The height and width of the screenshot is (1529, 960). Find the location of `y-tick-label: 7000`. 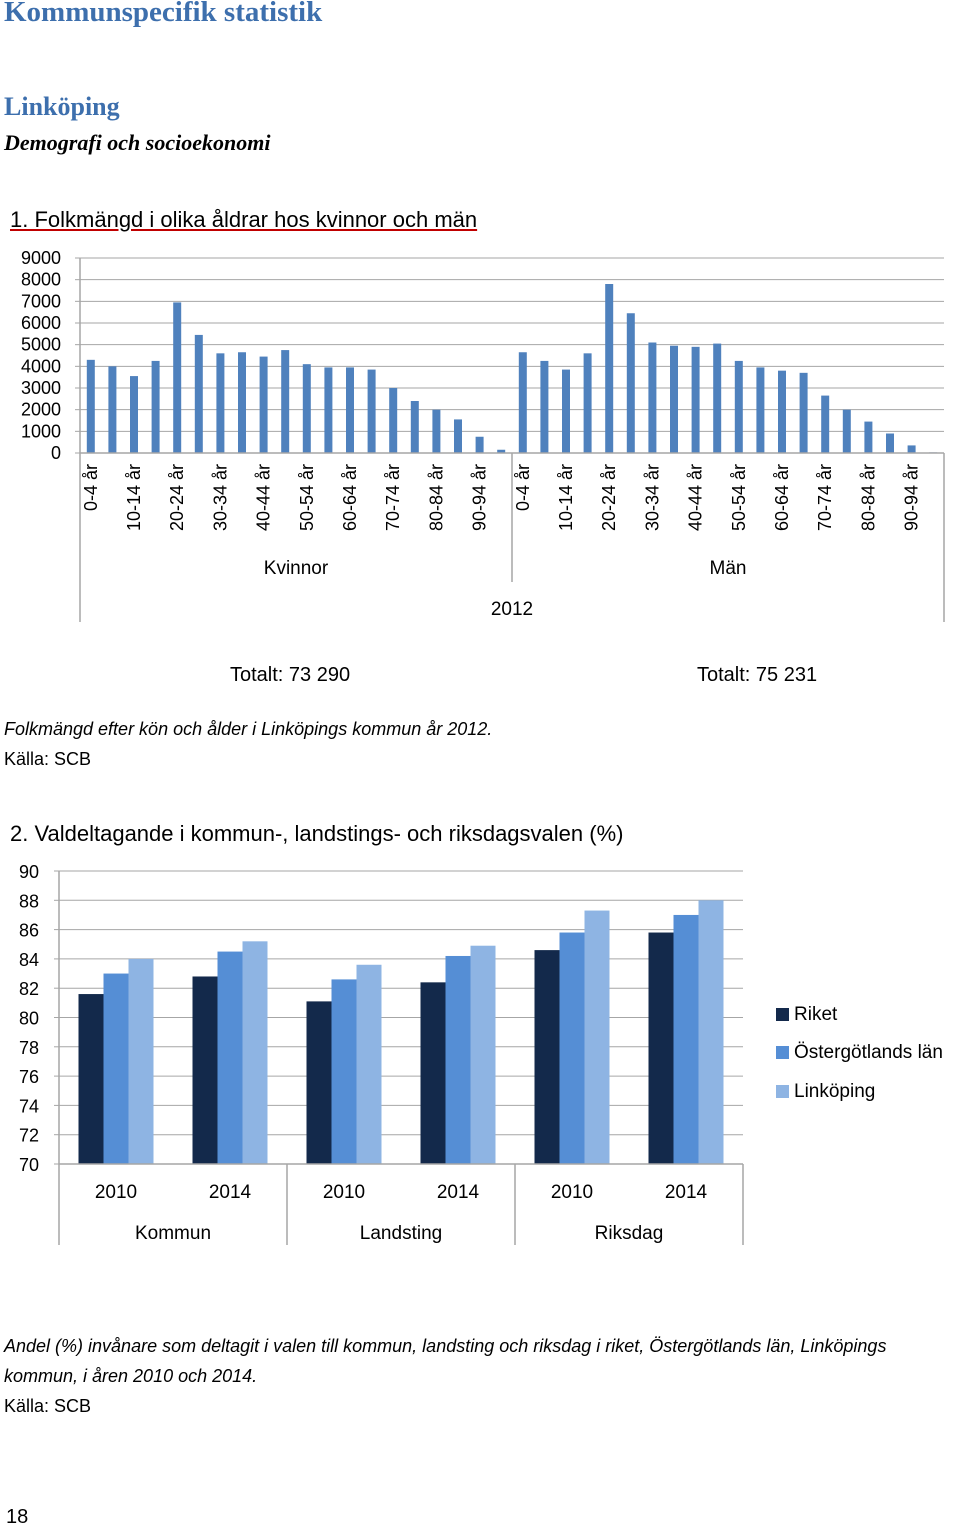

y-tick-label: 7000 is located at coordinates (41, 301).